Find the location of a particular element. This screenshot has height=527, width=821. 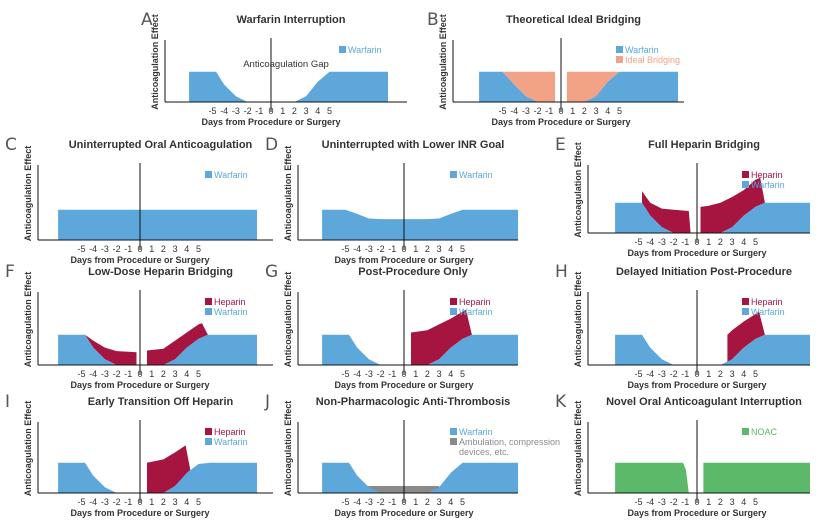

panel-letter: H is located at coordinates (561, 272).